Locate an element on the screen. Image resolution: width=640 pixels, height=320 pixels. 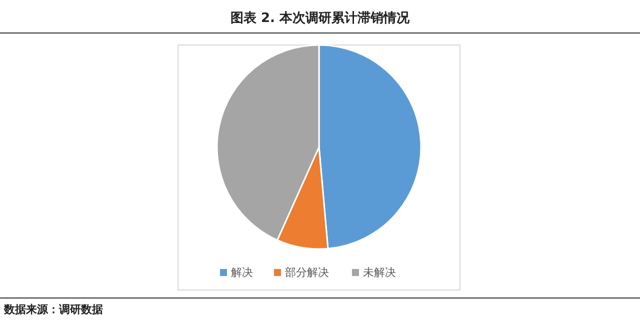
source-note: 数据来源：调研数据 is located at coordinates (53, 309).